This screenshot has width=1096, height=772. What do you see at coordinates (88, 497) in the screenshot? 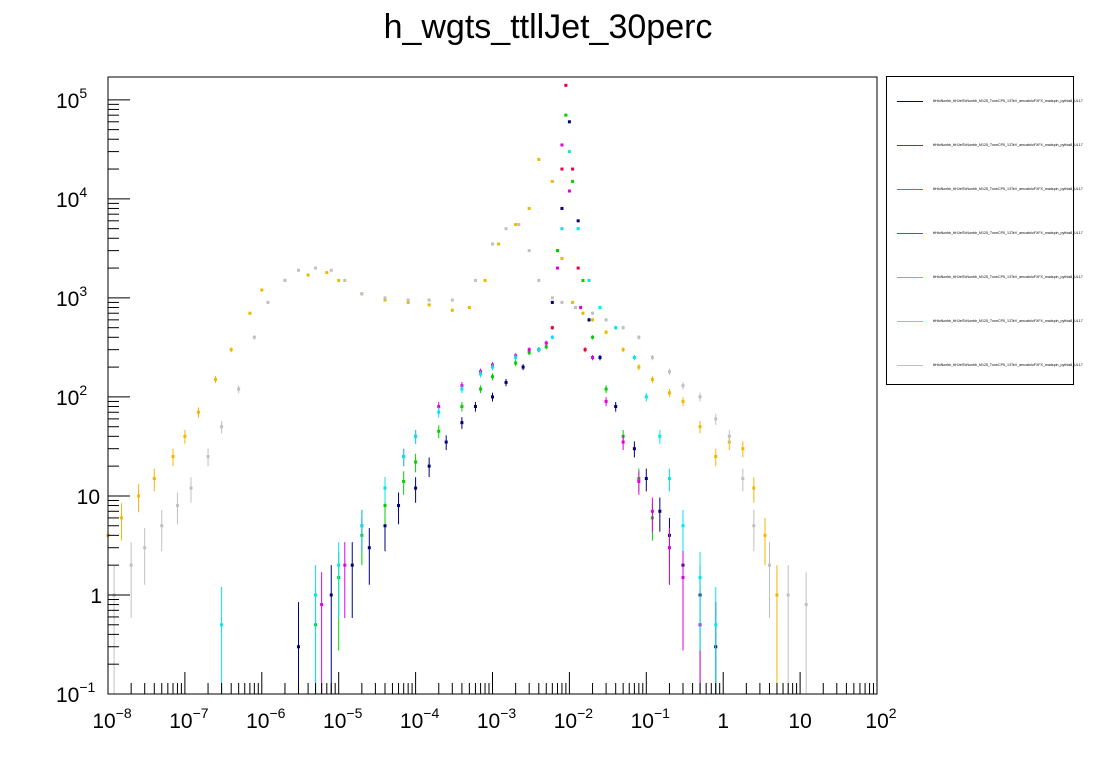
I see `y-tick-label: 10` at bounding box center [88, 497].